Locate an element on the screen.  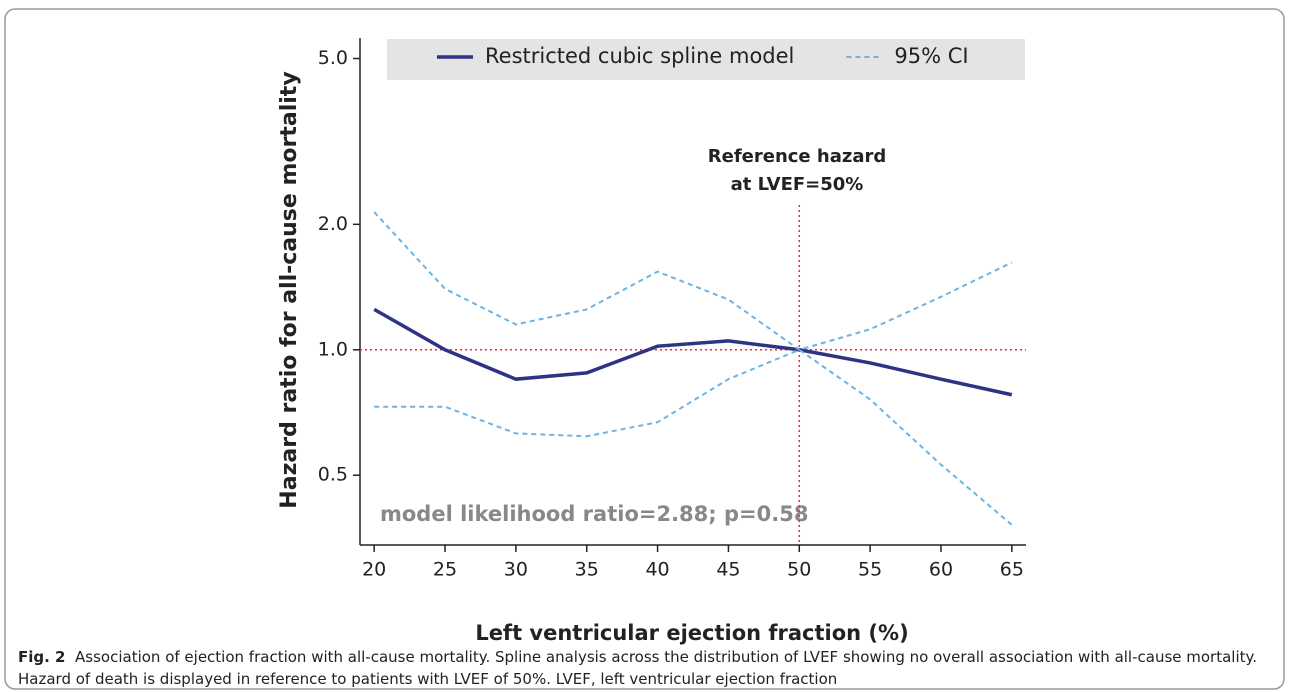
x-tick-label: 30 is located at coordinates (516, 570).